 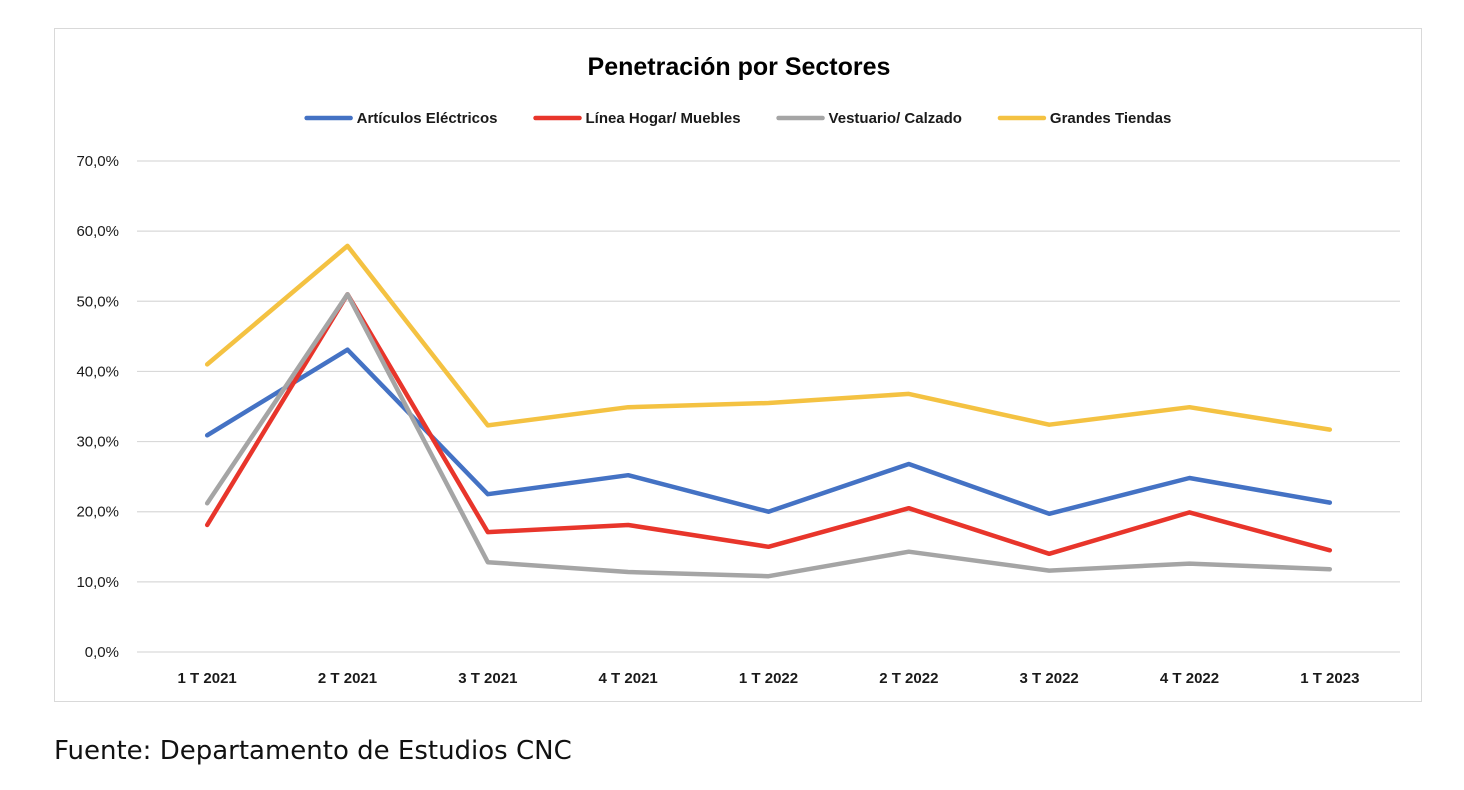 What do you see at coordinates (97, 301) in the screenshot?
I see `y-tick-label: 50,0%` at bounding box center [97, 301].